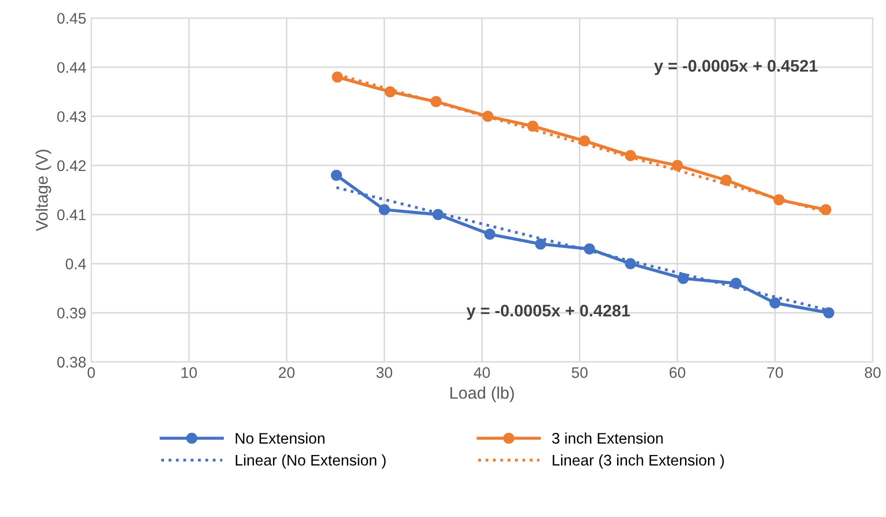 This screenshot has height=517, width=886. I want to click on y-tick-label: 0.4, so click(76, 264).